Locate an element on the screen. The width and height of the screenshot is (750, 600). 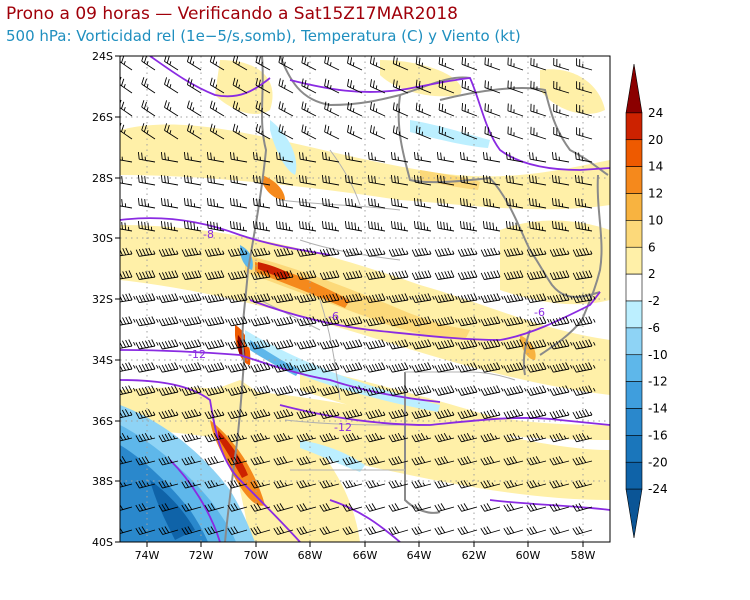
colorbar-label: 6 is located at coordinates (652, 247).